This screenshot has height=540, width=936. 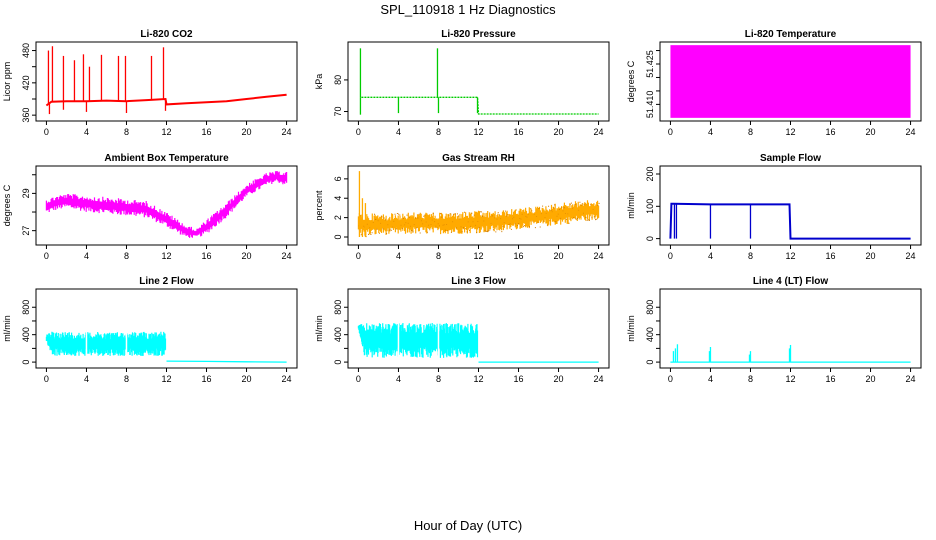 I want to click on data-band, so click(x=790, y=81).